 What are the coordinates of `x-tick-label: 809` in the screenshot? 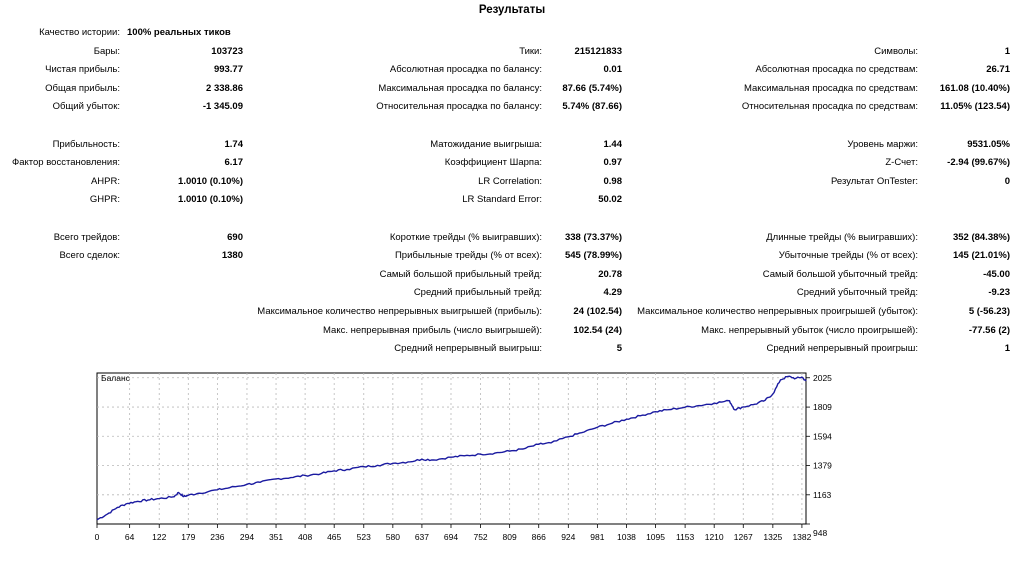 It's located at (510, 537).